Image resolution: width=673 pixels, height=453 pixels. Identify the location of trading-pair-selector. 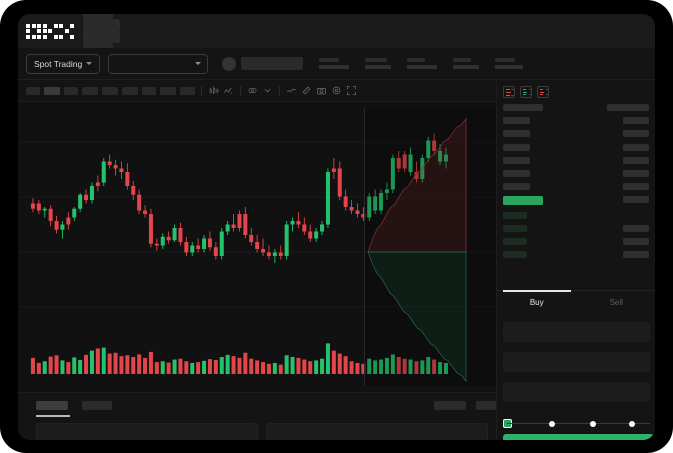
(158, 63).